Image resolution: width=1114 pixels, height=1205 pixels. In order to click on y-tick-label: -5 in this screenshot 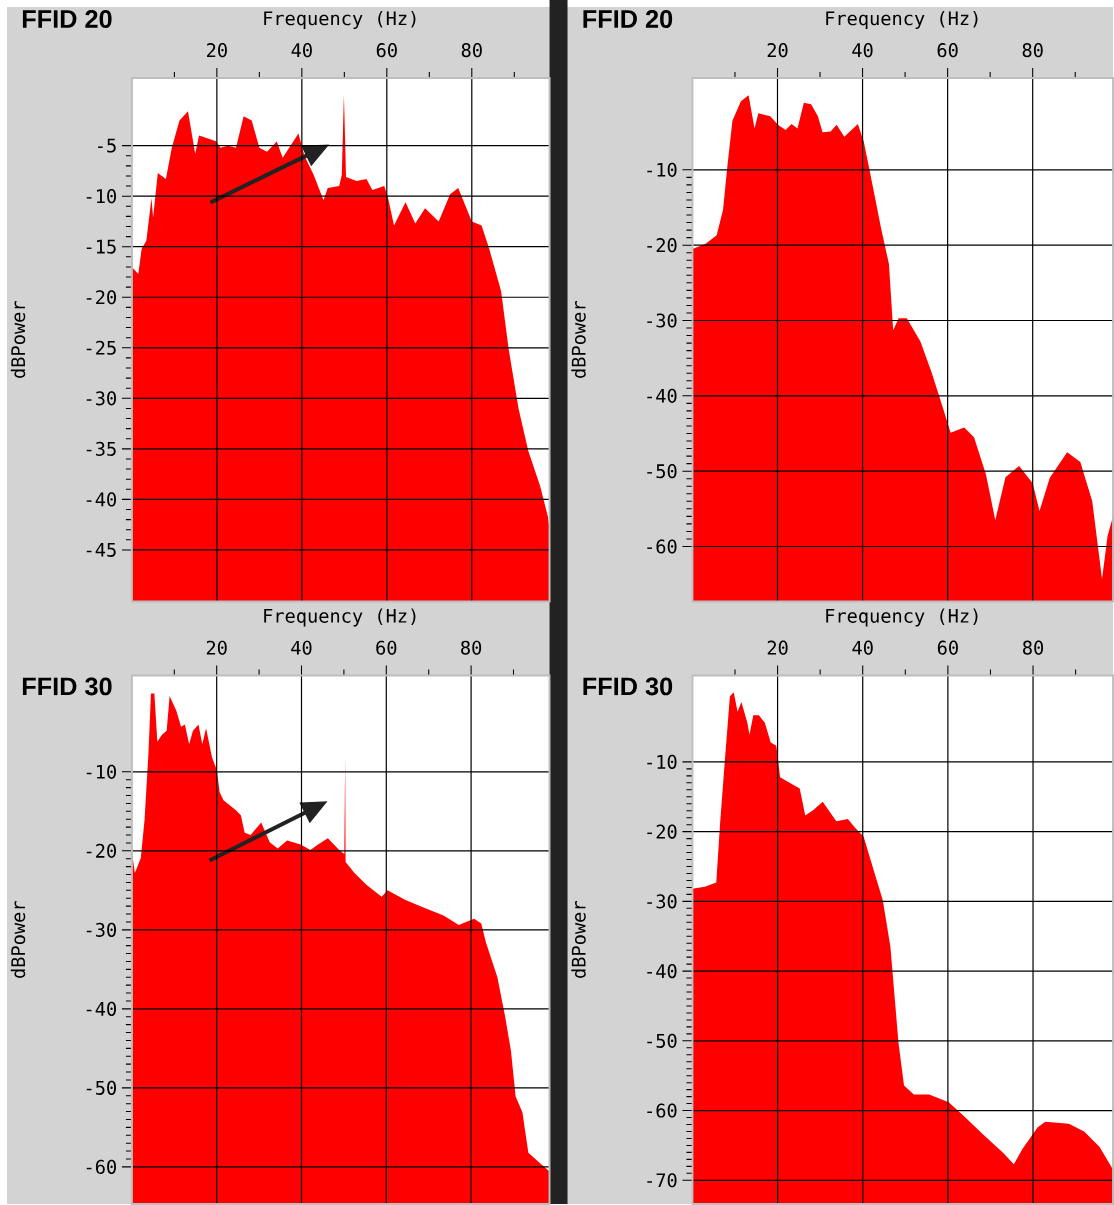, I will do `click(106, 145)`.